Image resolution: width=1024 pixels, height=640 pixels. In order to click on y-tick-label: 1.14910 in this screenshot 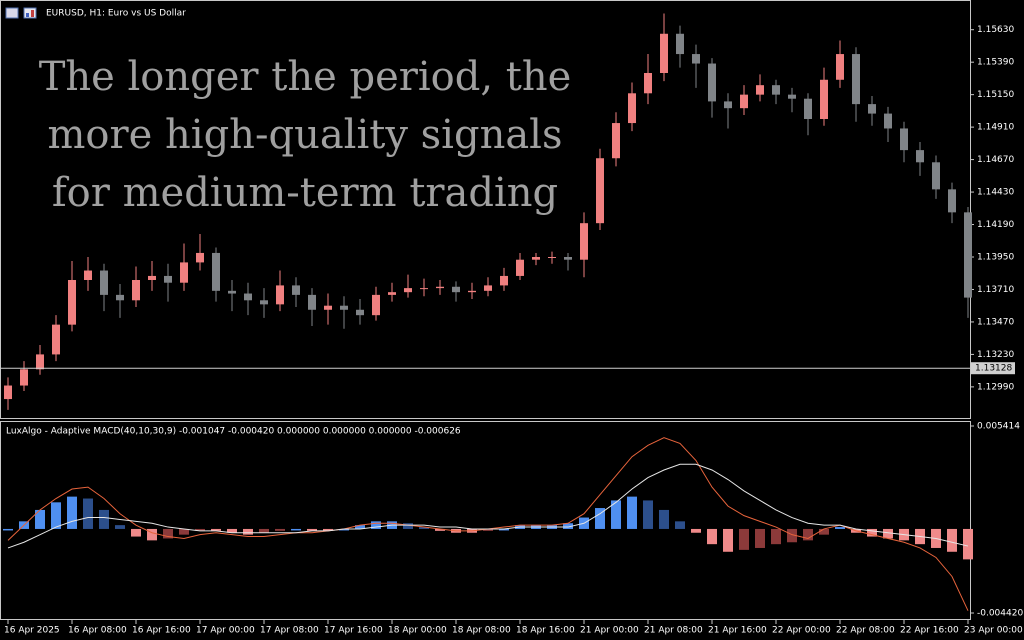, I will do `click(995, 128)`.